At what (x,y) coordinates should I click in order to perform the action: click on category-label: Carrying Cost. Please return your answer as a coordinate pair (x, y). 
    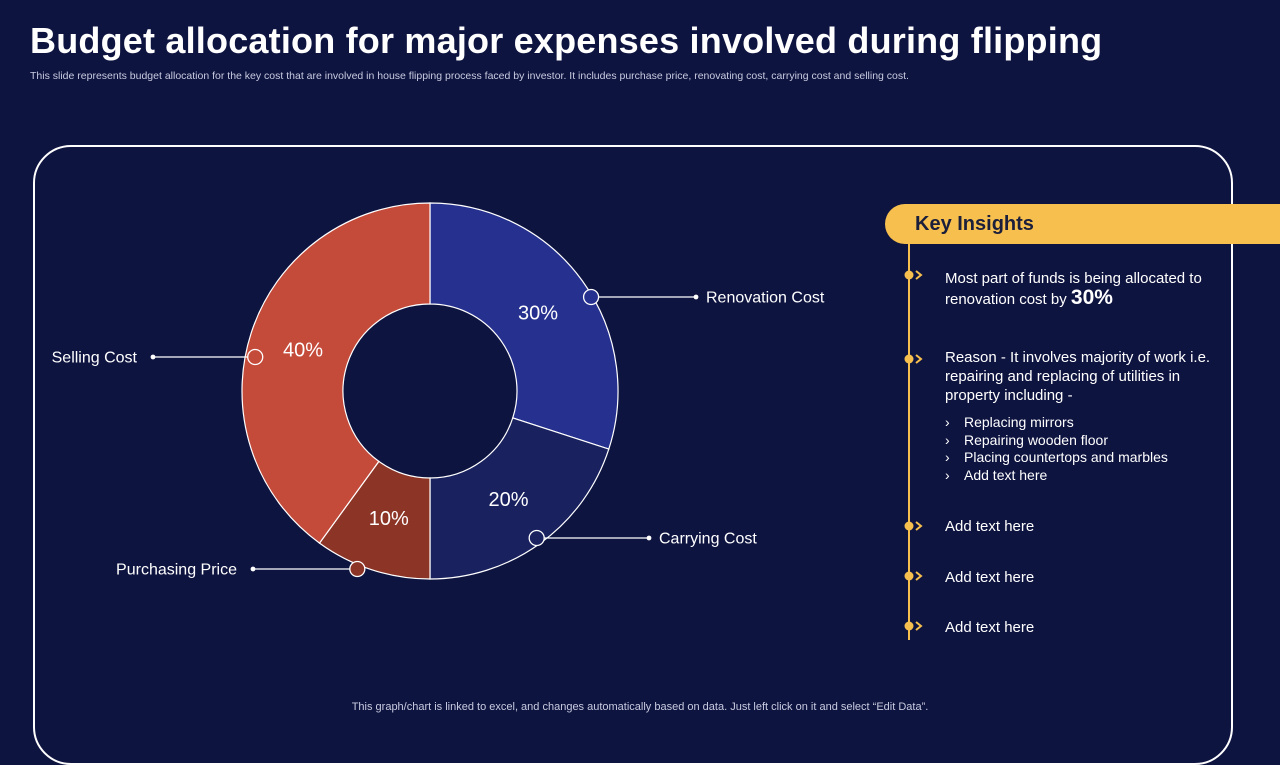
    Looking at the image, I should click on (708, 539).